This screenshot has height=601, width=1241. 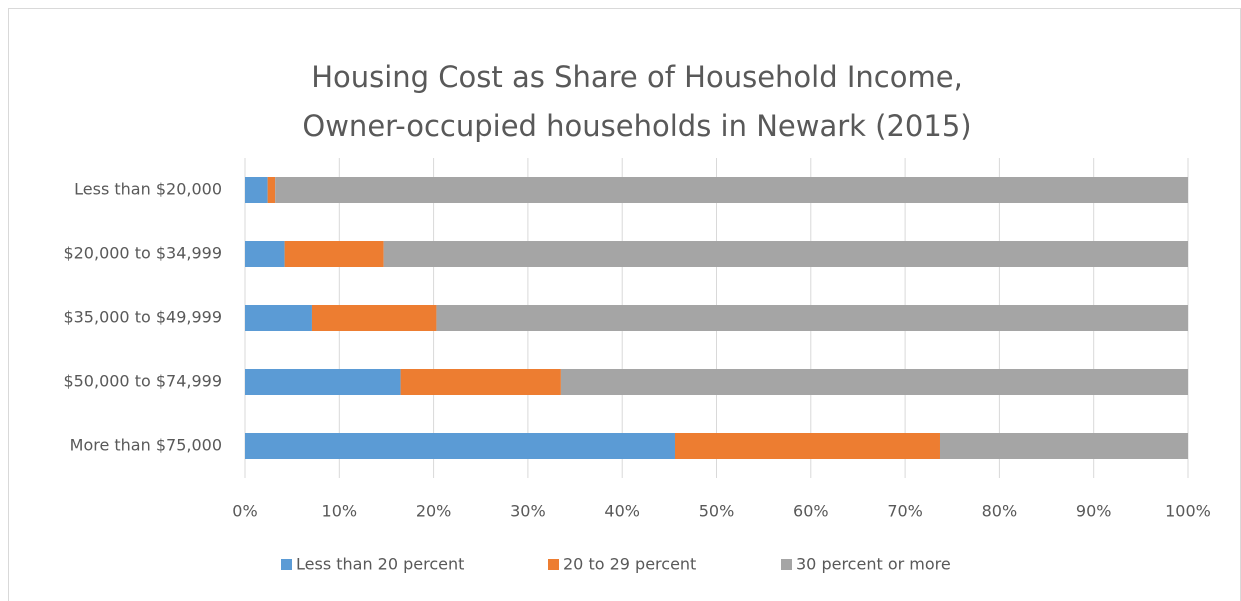 What do you see at coordinates (629, 564) in the screenshot?
I see `legend-label: 20 to 29 percent` at bounding box center [629, 564].